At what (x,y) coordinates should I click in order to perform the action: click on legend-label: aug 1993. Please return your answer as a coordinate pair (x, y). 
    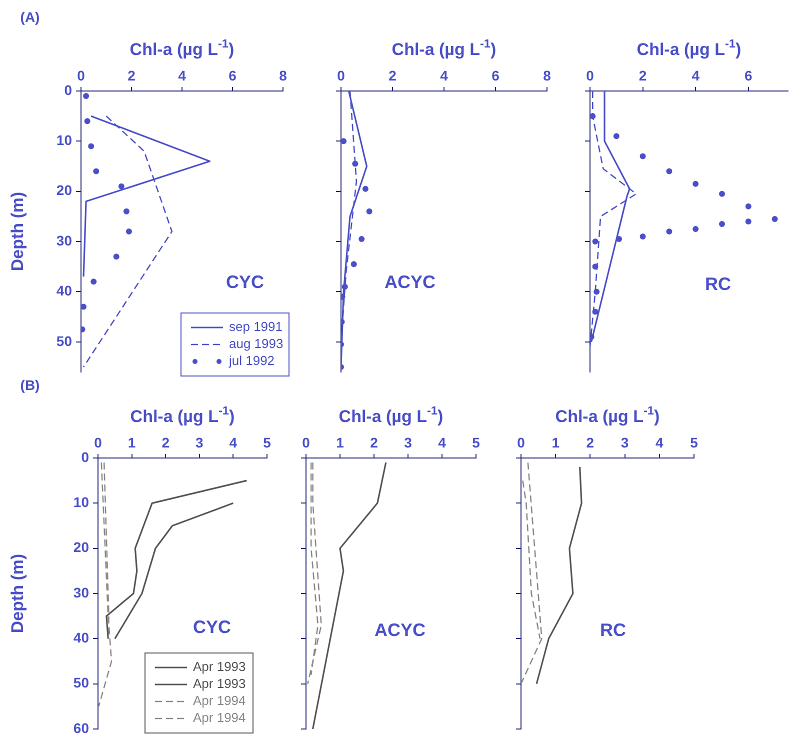
    Looking at the image, I should click on (256, 344).